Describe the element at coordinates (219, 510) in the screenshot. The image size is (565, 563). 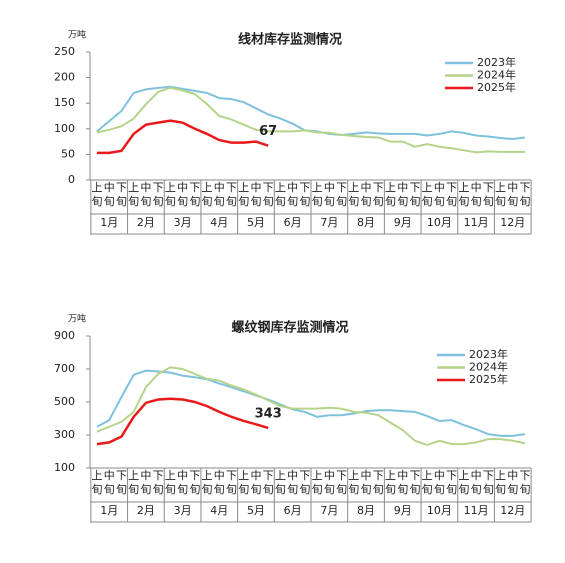
I see `month-label: 4月` at that location.